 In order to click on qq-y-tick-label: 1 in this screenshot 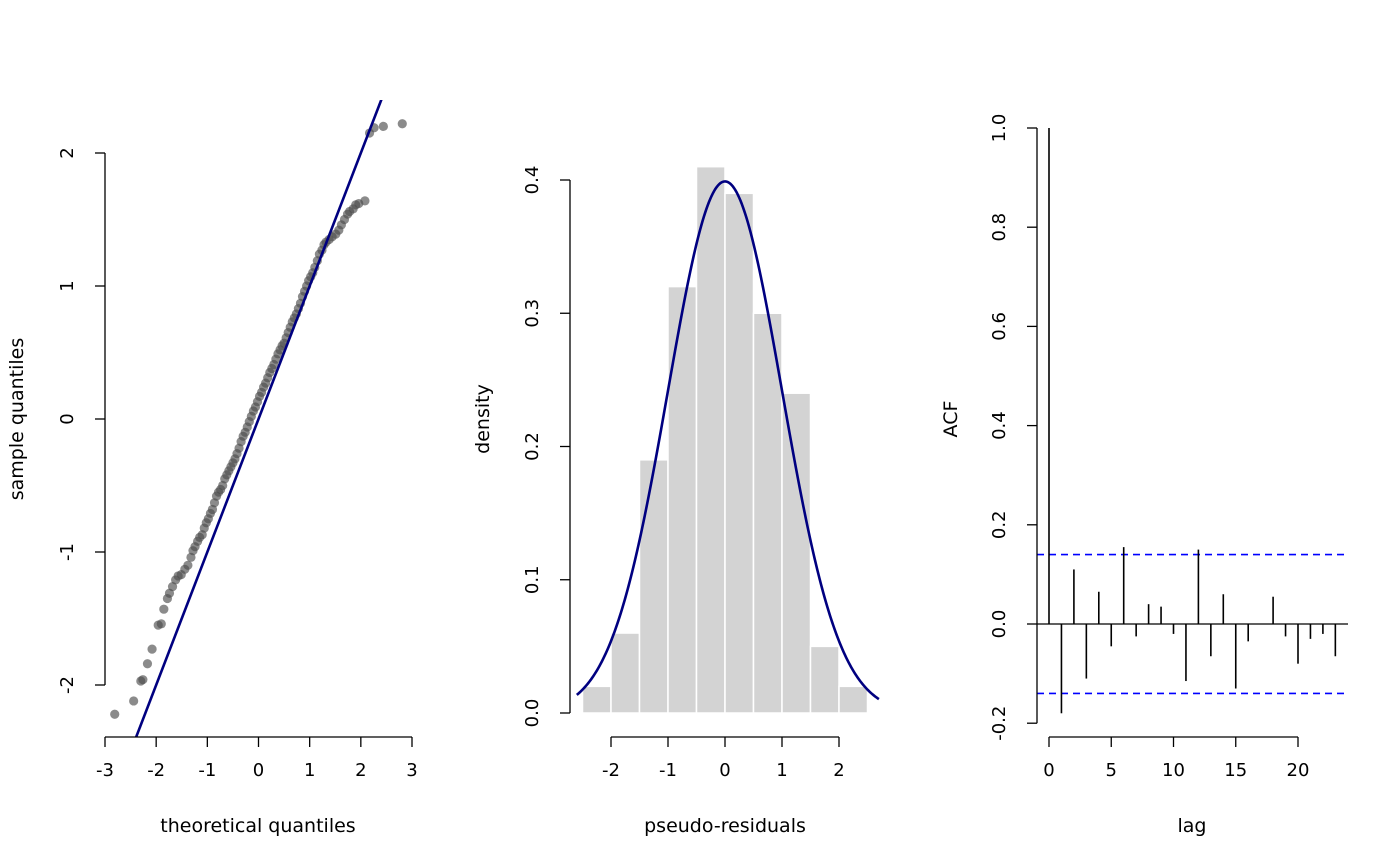, I will do `click(67, 285)`.